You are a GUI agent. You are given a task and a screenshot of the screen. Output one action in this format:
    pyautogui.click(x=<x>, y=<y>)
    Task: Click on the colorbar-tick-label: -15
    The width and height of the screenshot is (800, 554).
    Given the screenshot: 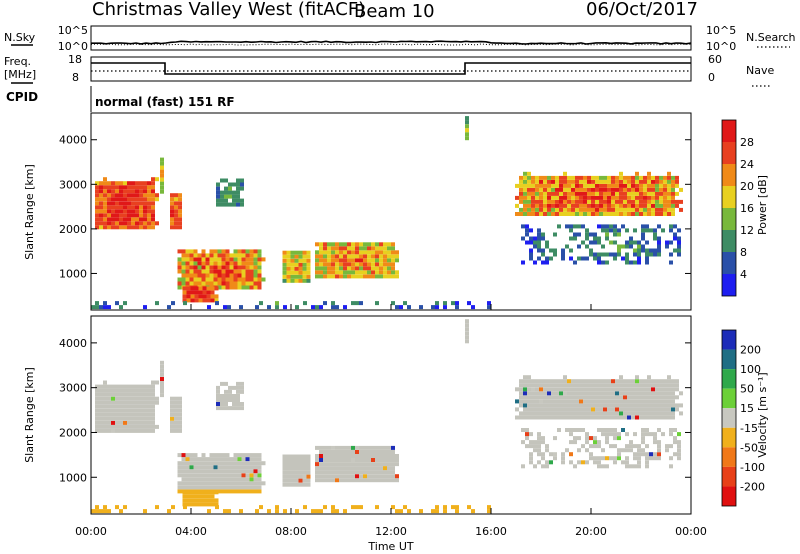 What is the action you would take?
    pyautogui.click(x=749, y=428)
    